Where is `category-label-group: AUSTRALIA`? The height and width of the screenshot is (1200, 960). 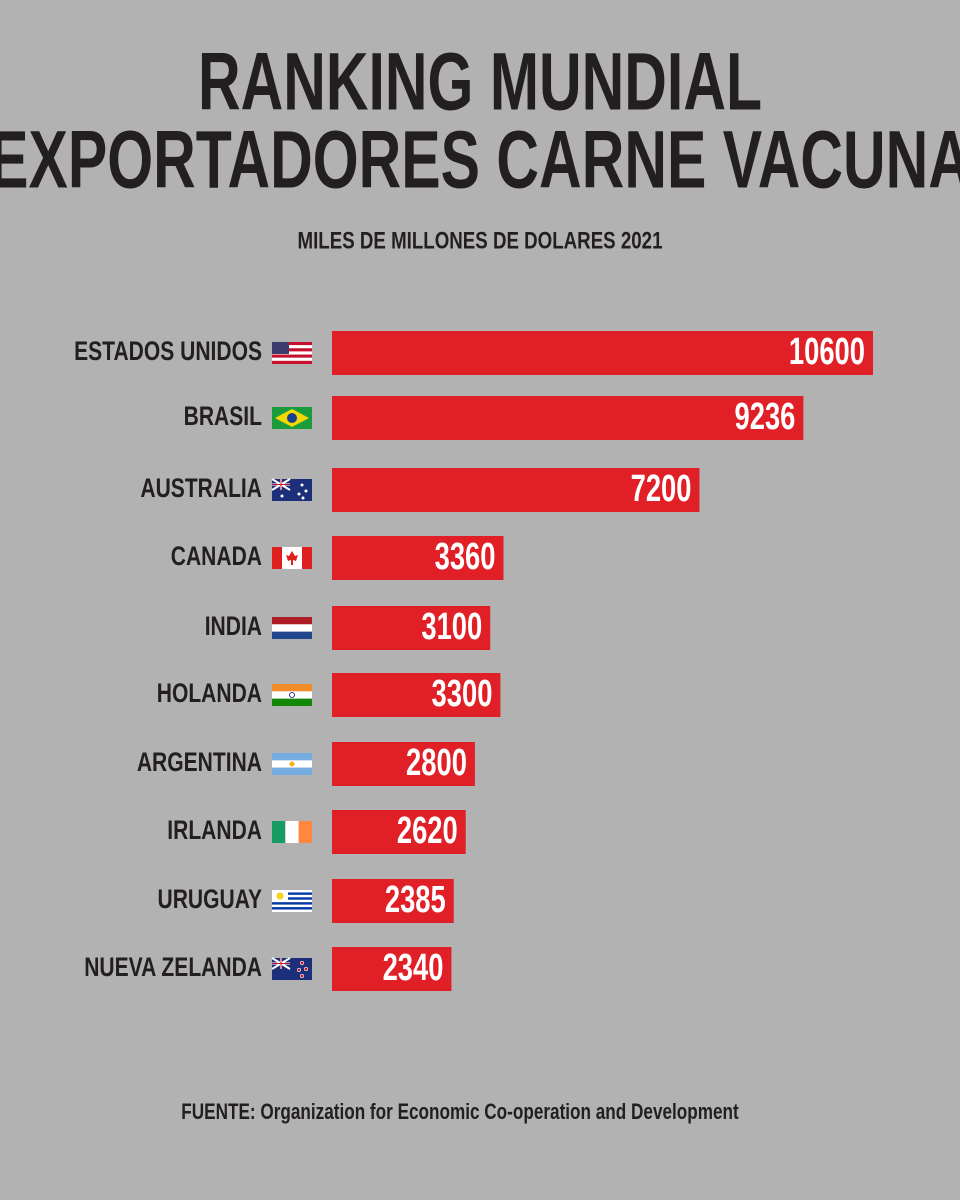
category-label-group: AUSTRALIA is located at coordinates (201, 489).